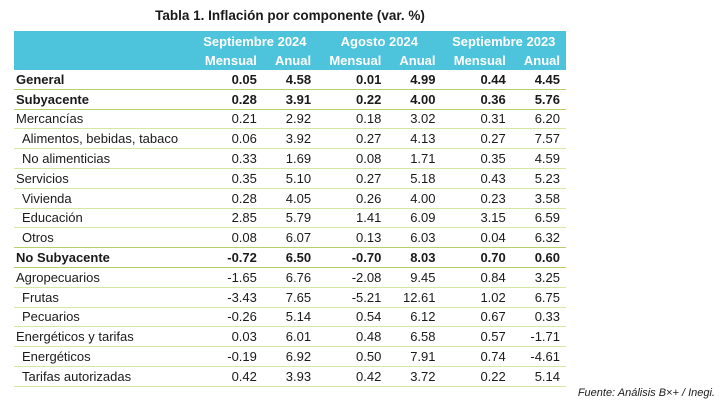 This screenshot has height=415, width=723. Describe the element at coordinates (414, 297) in the screenshot. I see `cell-anual: 12.61` at that location.